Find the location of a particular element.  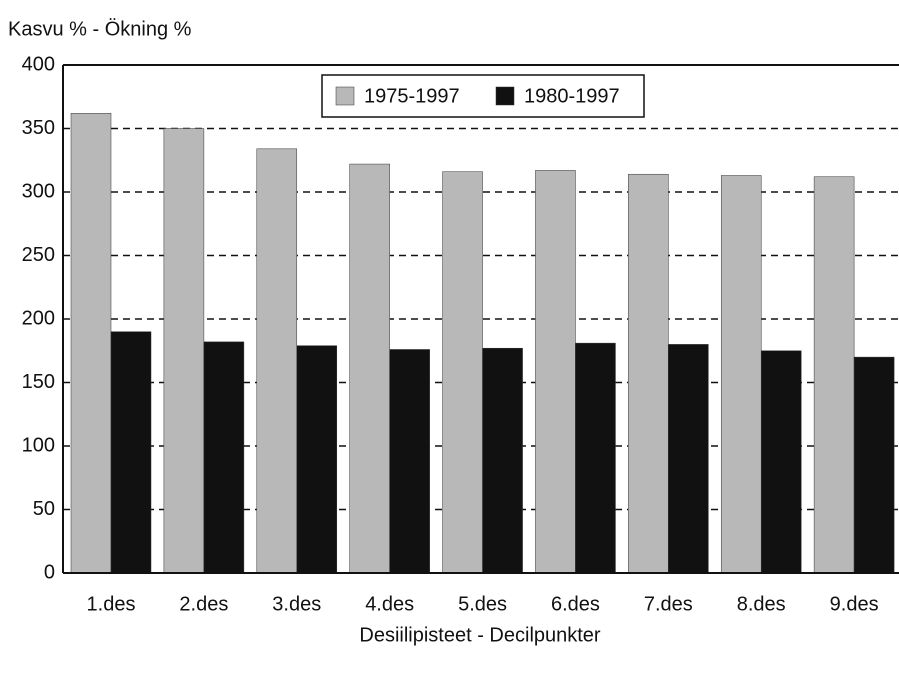

x-tick-label: 3.des is located at coordinates (296, 604).